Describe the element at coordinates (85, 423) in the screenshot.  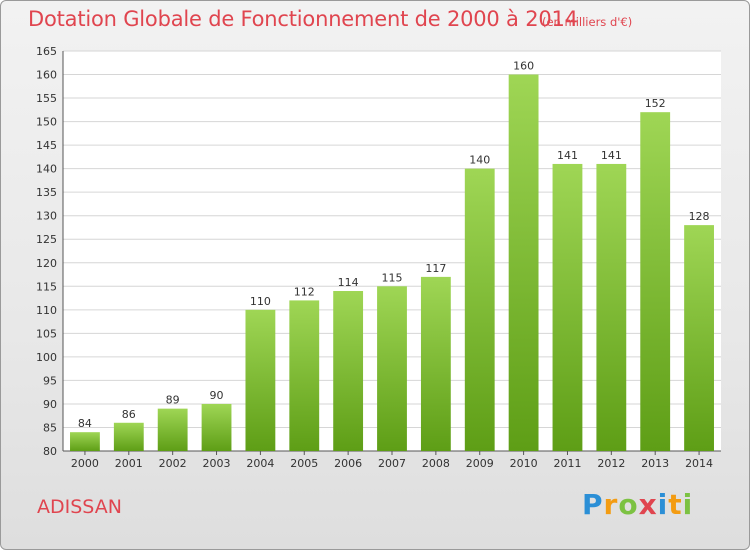
I see `value-label-2000: 84` at that location.